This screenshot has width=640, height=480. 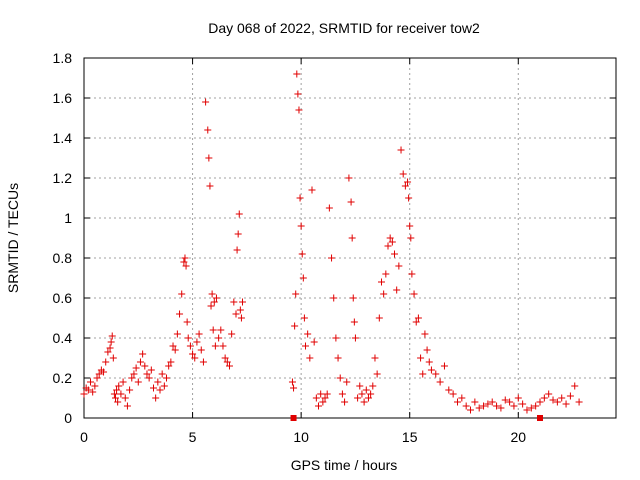 What do you see at coordinates (63, 138) in the screenshot?
I see `y-tick-label: 1.4` at bounding box center [63, 138].